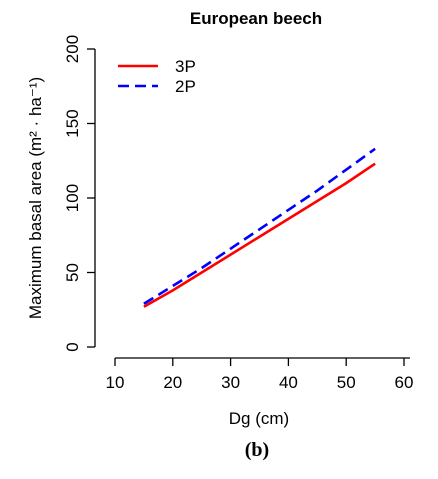  What do you see at coordinates (72, 123) in the screenshot?
I see `y-tick-label: 150` at bounding box center [72, 123].